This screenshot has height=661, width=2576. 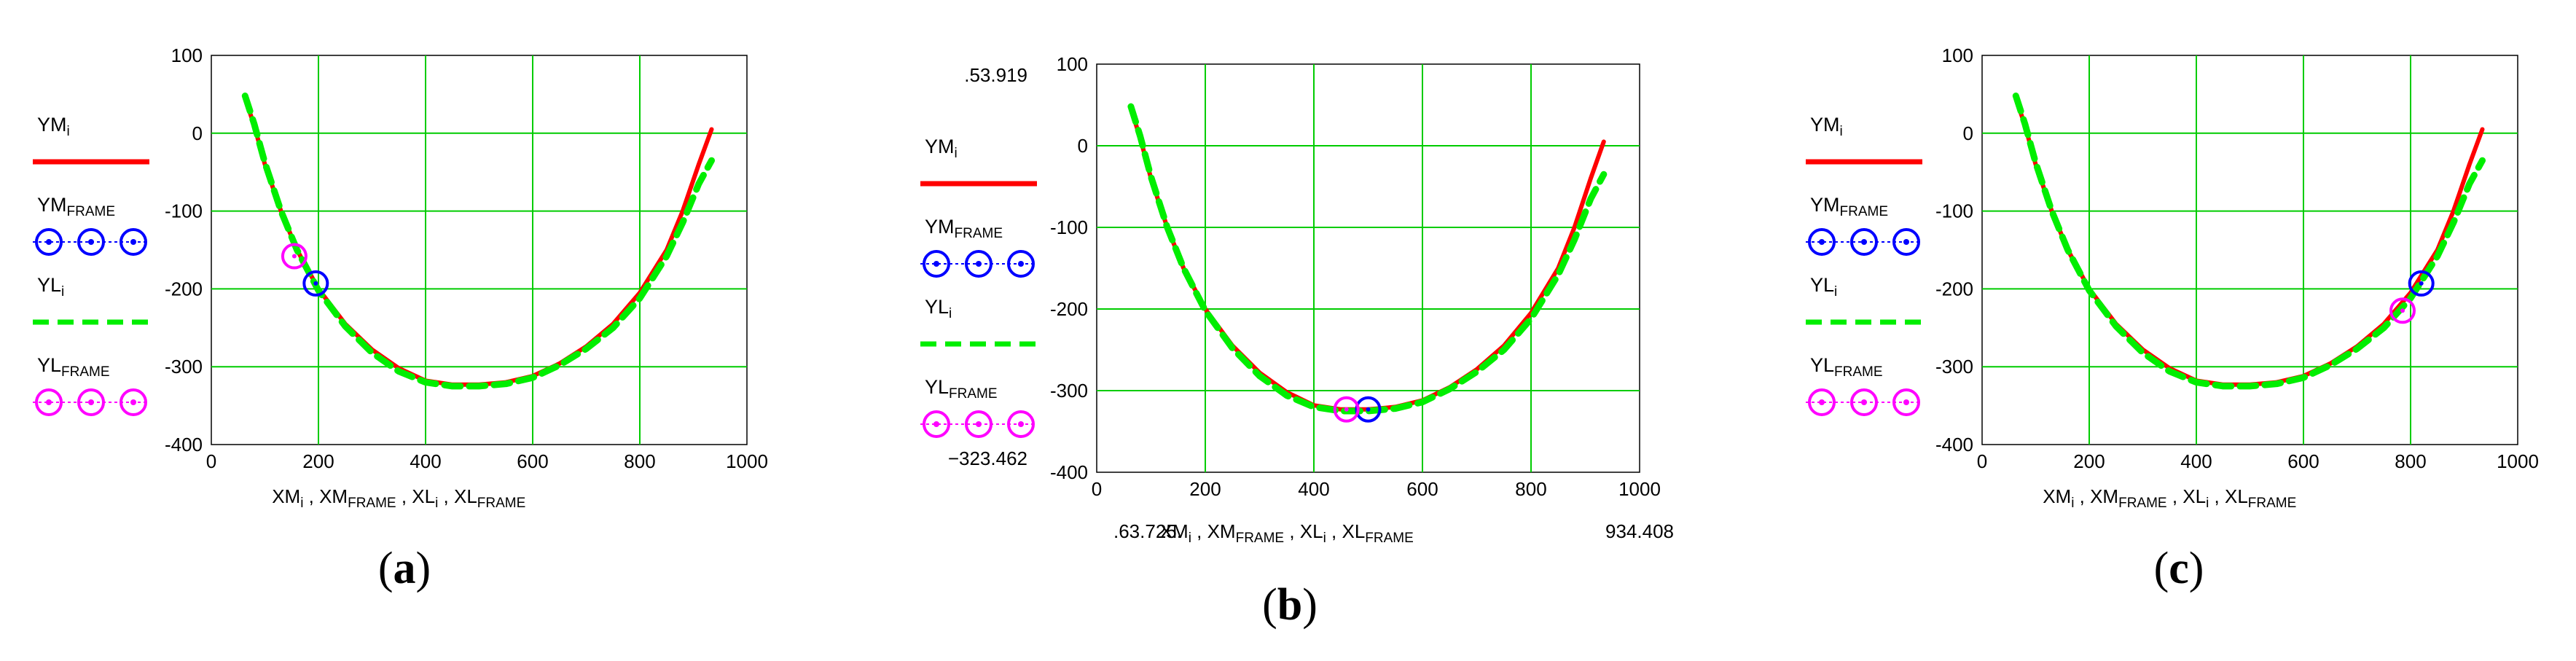 What do you see at coordinates (1174, 531) in the screenshot?
I see `x-axis-label-part: XM` at bounding box center [1174, 531].